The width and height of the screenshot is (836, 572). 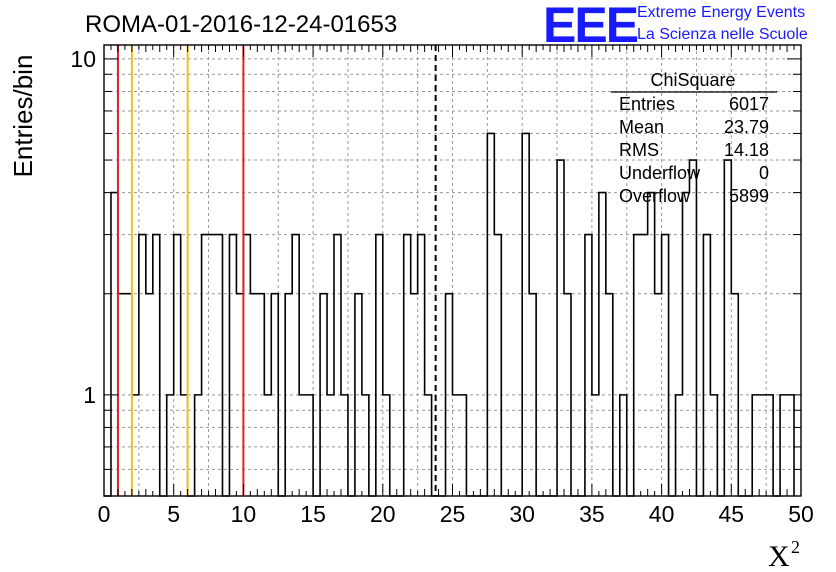 I want to click on stats-label: Entries, so click(x=647, y=104).